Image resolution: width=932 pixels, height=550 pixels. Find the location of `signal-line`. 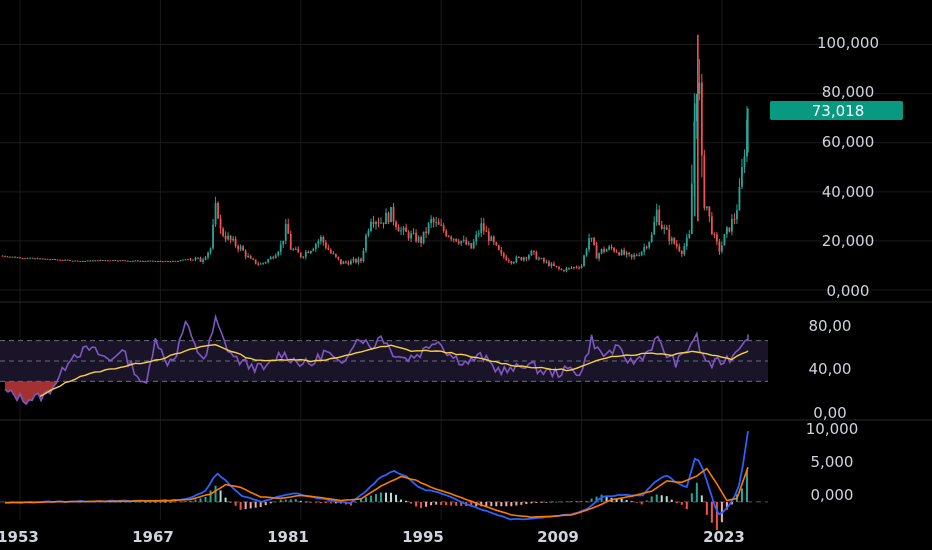

signal-line is located at coordinates (377, 492).